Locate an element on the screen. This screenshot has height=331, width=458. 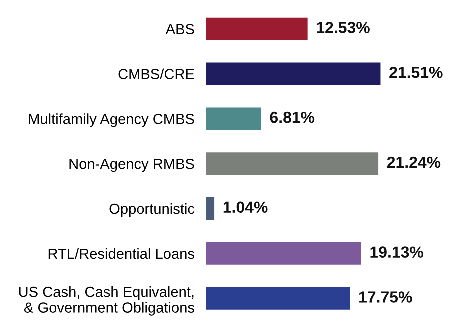
y-tick-label: Multifamily Agency CMBS is located at coordinates (111, 121).